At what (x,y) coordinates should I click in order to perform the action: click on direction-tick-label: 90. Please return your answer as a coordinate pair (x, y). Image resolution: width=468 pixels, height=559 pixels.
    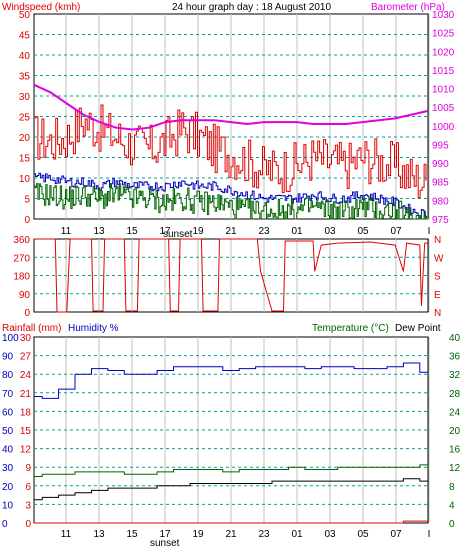
    Looking at the image, I should click on (25, 295).